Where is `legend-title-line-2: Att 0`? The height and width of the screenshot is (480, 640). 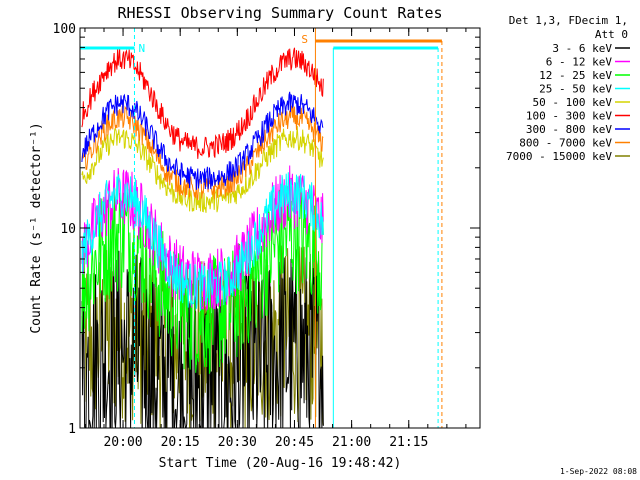
legend-title-line-2: Att 0 is located at coordinates (611, 34).